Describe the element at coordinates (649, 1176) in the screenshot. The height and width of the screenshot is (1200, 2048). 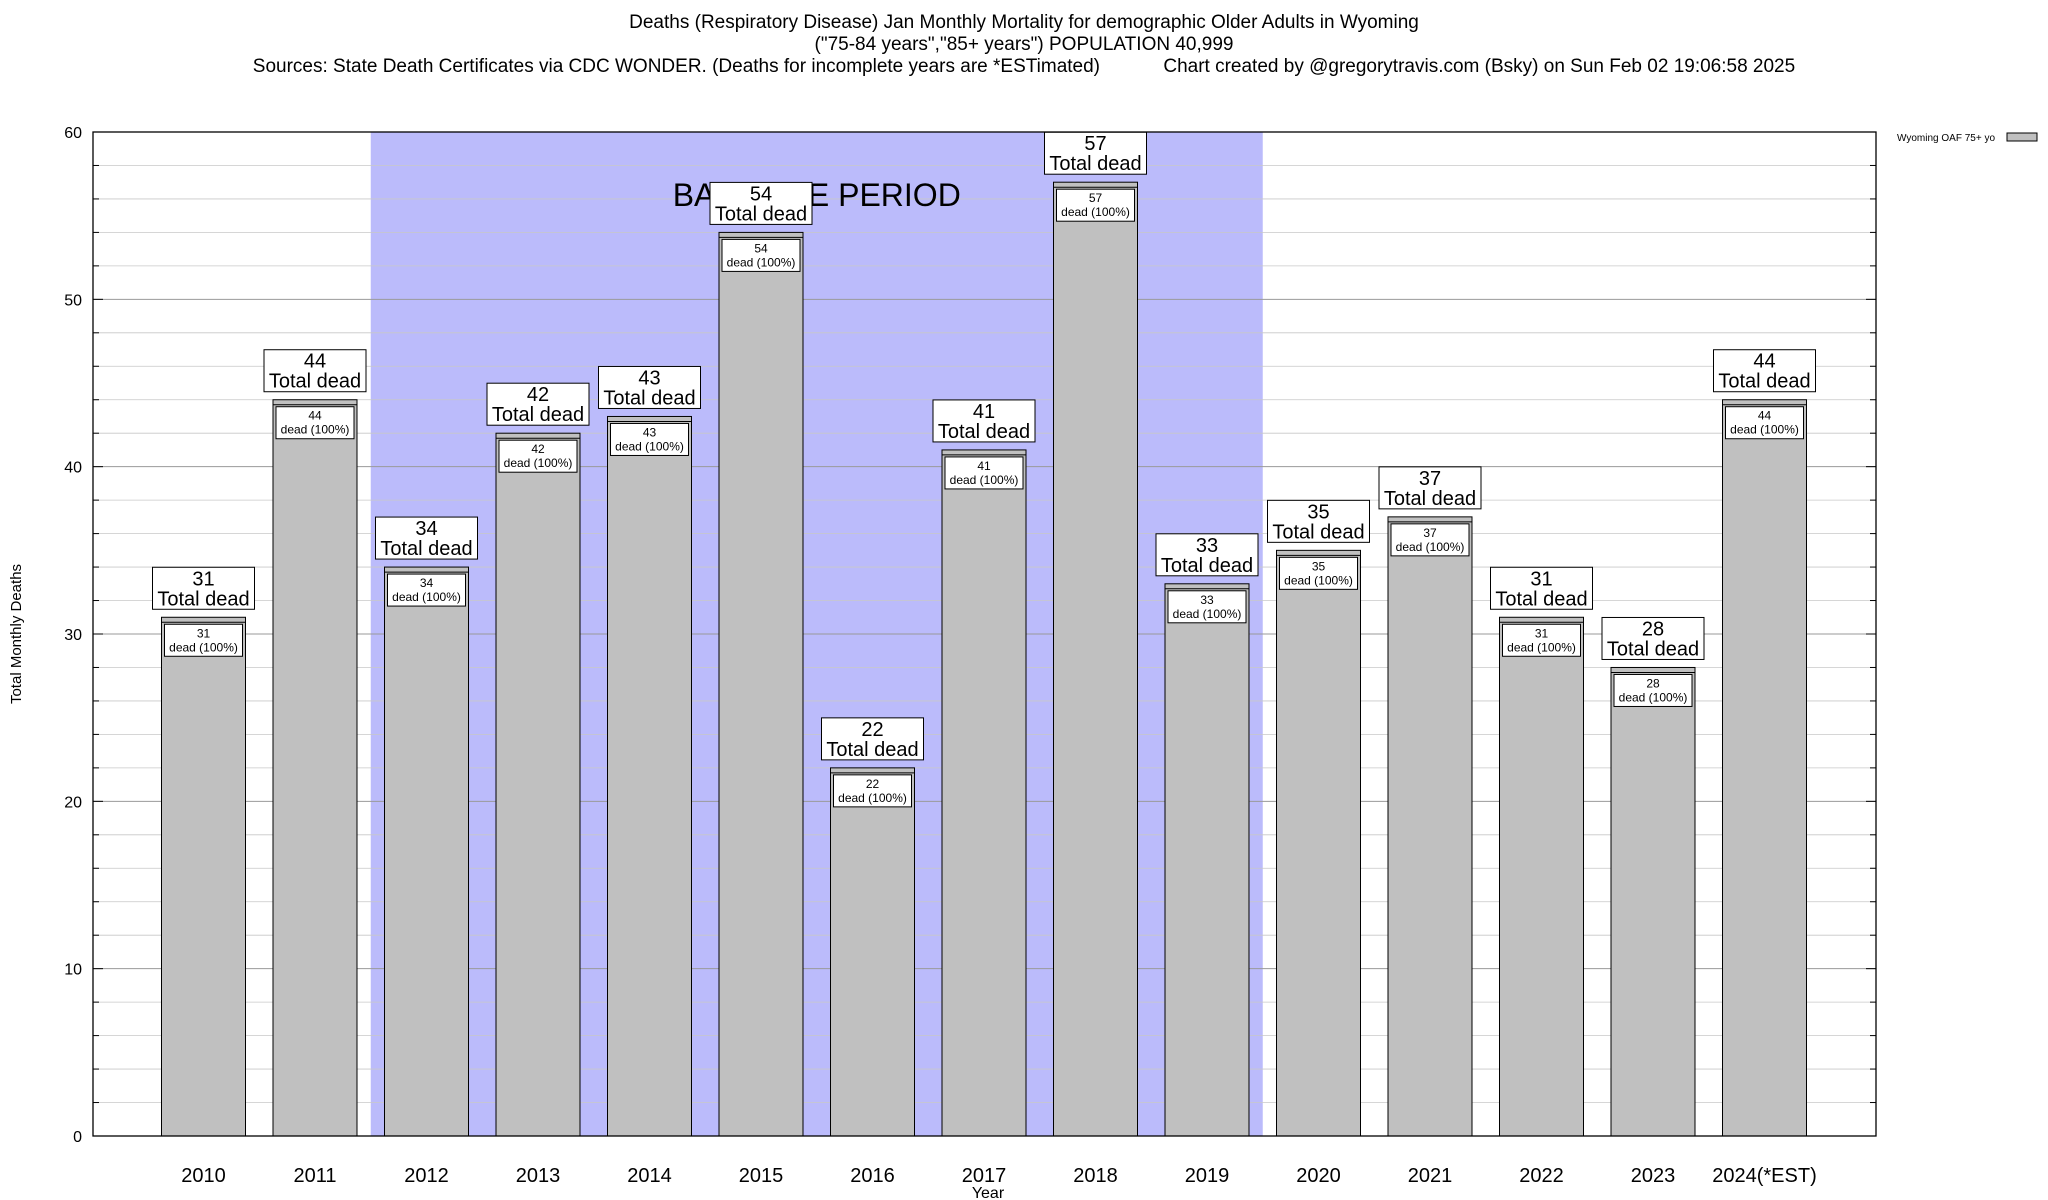
I see `x-tick-label: 2014` at that location.